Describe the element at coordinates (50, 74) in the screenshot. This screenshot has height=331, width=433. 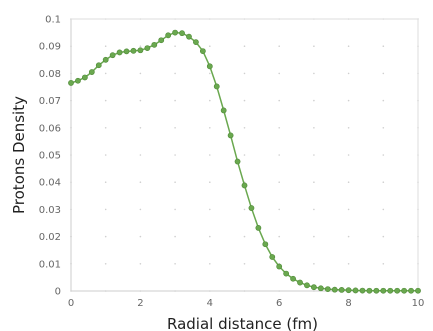
I see `y-tick-label: 0.08` at that location.